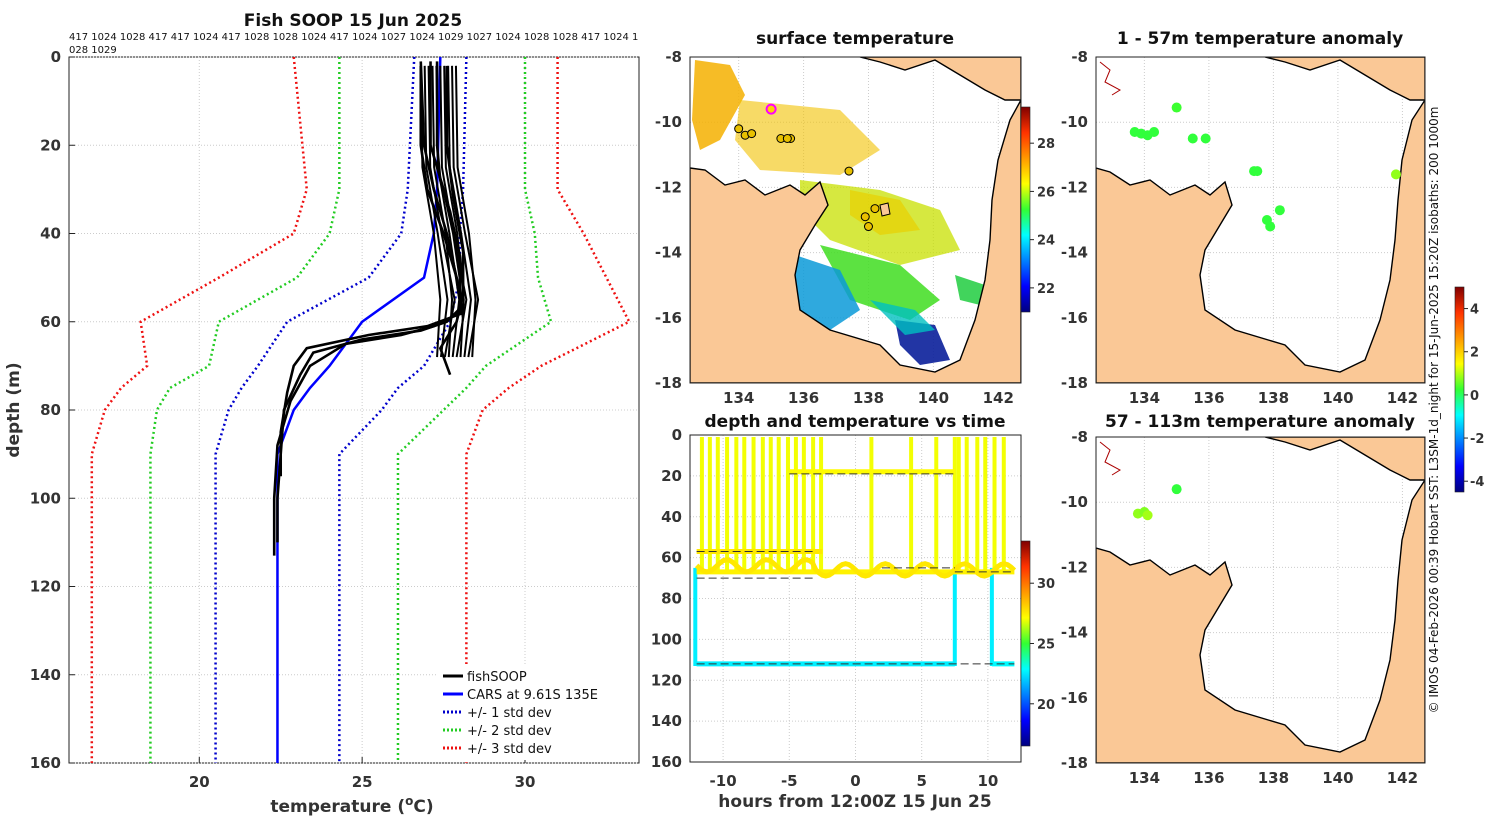  What do you see at coordinates (671, 476) in the screenshot?
I see `depth-time-ytick-label: 20` at bounding box center [671, 476].